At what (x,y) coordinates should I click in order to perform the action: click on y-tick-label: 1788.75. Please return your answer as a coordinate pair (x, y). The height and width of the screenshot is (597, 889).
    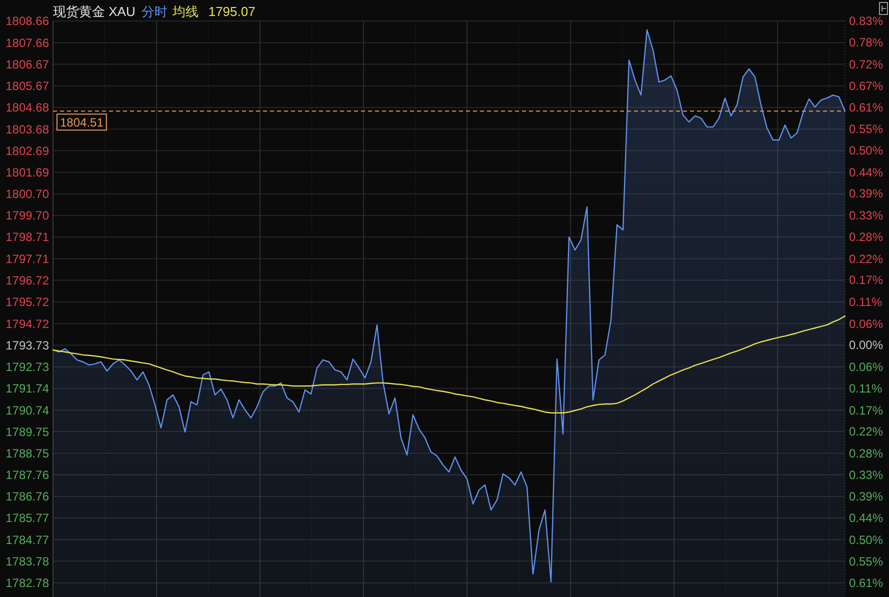
    Looking at the image, I should click on (28, 453).